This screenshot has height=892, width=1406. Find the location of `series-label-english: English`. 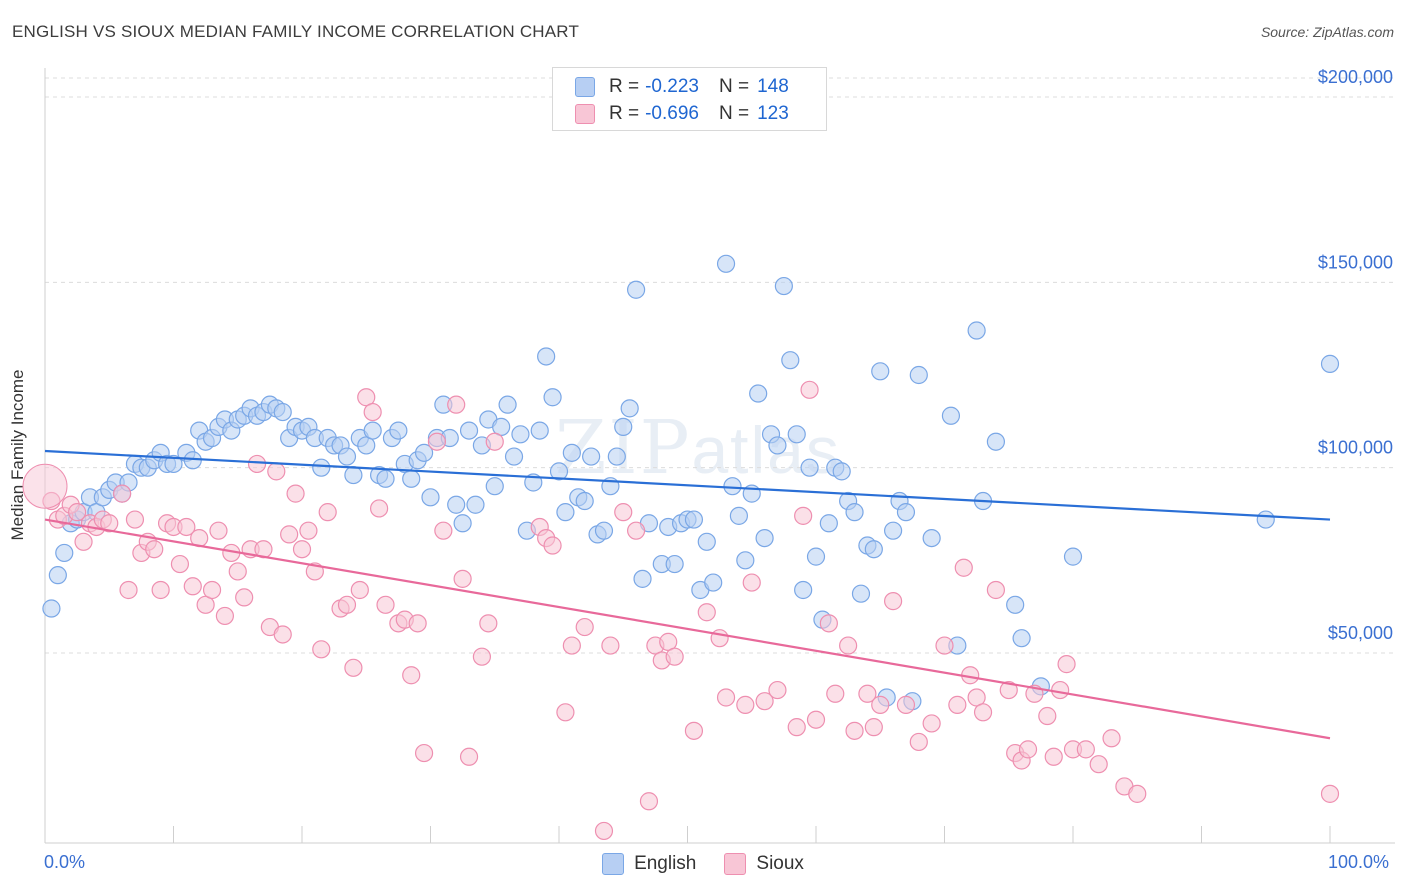

series-label-english: English is located at coordinates (665, 863).